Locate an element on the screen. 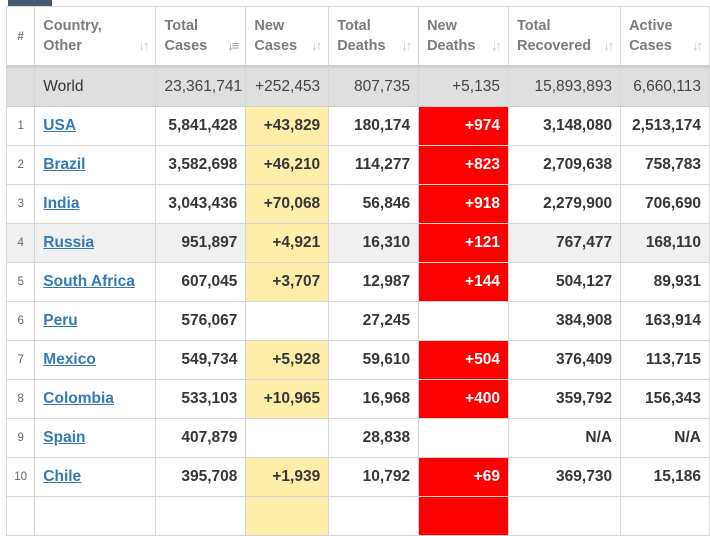 The image size is (710, 536). new-cases-cell: +4,921 is located at coordinates (287, 243).